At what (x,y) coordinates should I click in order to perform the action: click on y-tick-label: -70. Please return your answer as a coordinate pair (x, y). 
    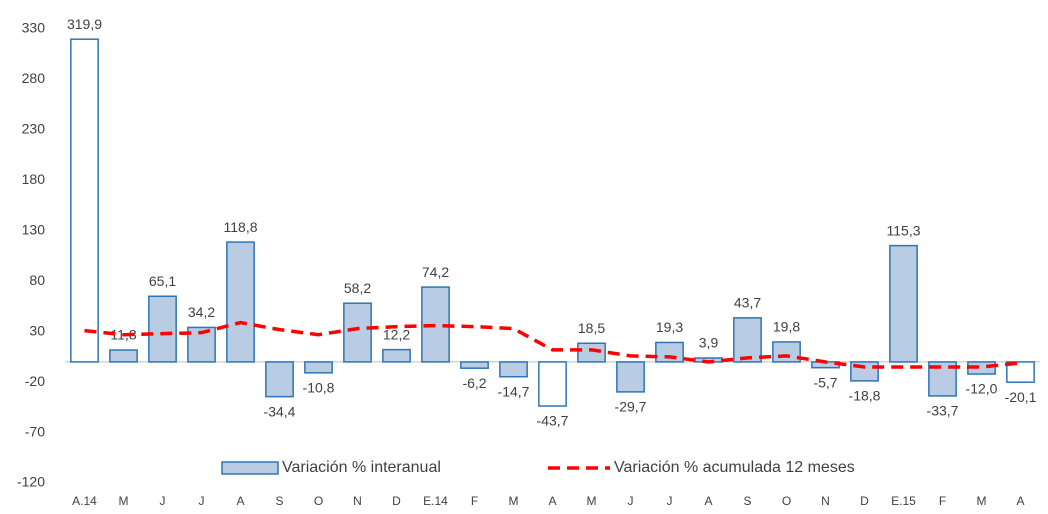
    Looking at the image, I should click on (35, 431).